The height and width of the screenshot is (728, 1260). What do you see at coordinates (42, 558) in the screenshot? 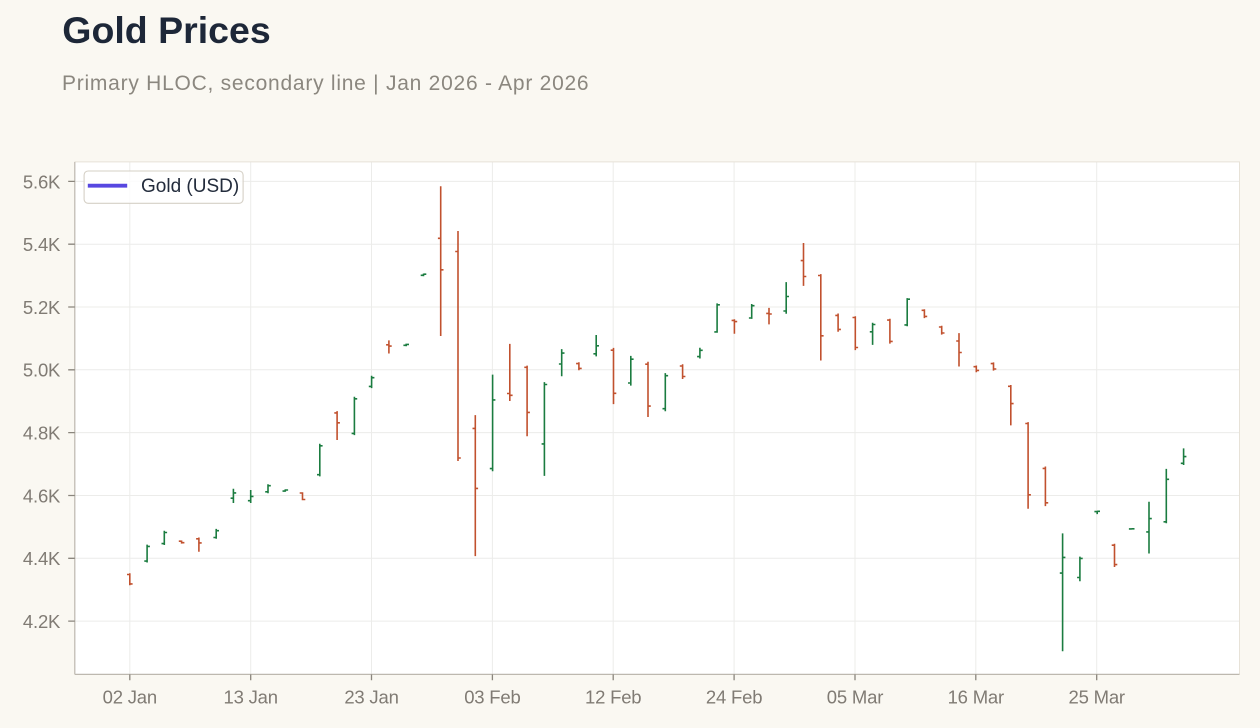
I see `svg-text: 4.4K` at bounding box center [42, 558].